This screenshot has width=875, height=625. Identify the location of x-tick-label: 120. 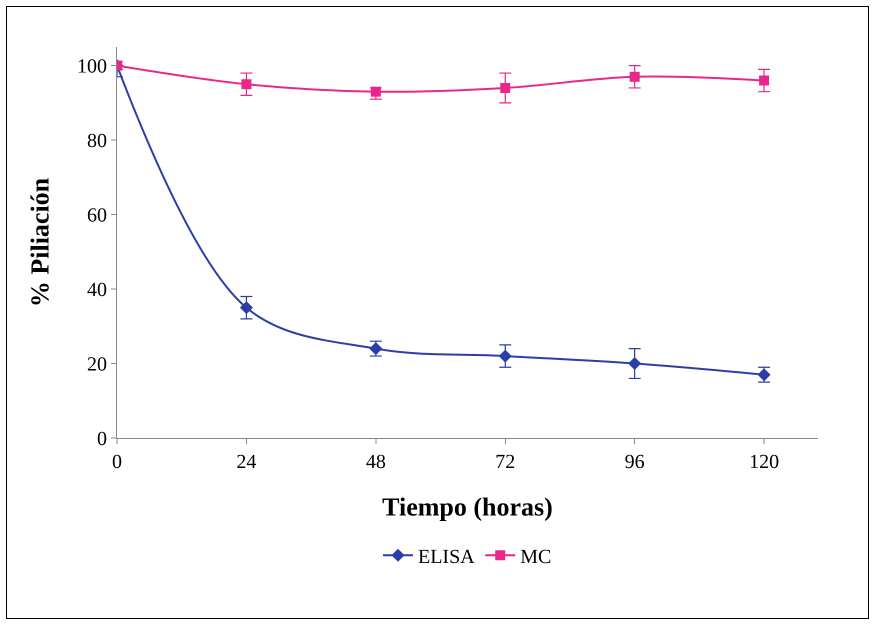
(764, 462).